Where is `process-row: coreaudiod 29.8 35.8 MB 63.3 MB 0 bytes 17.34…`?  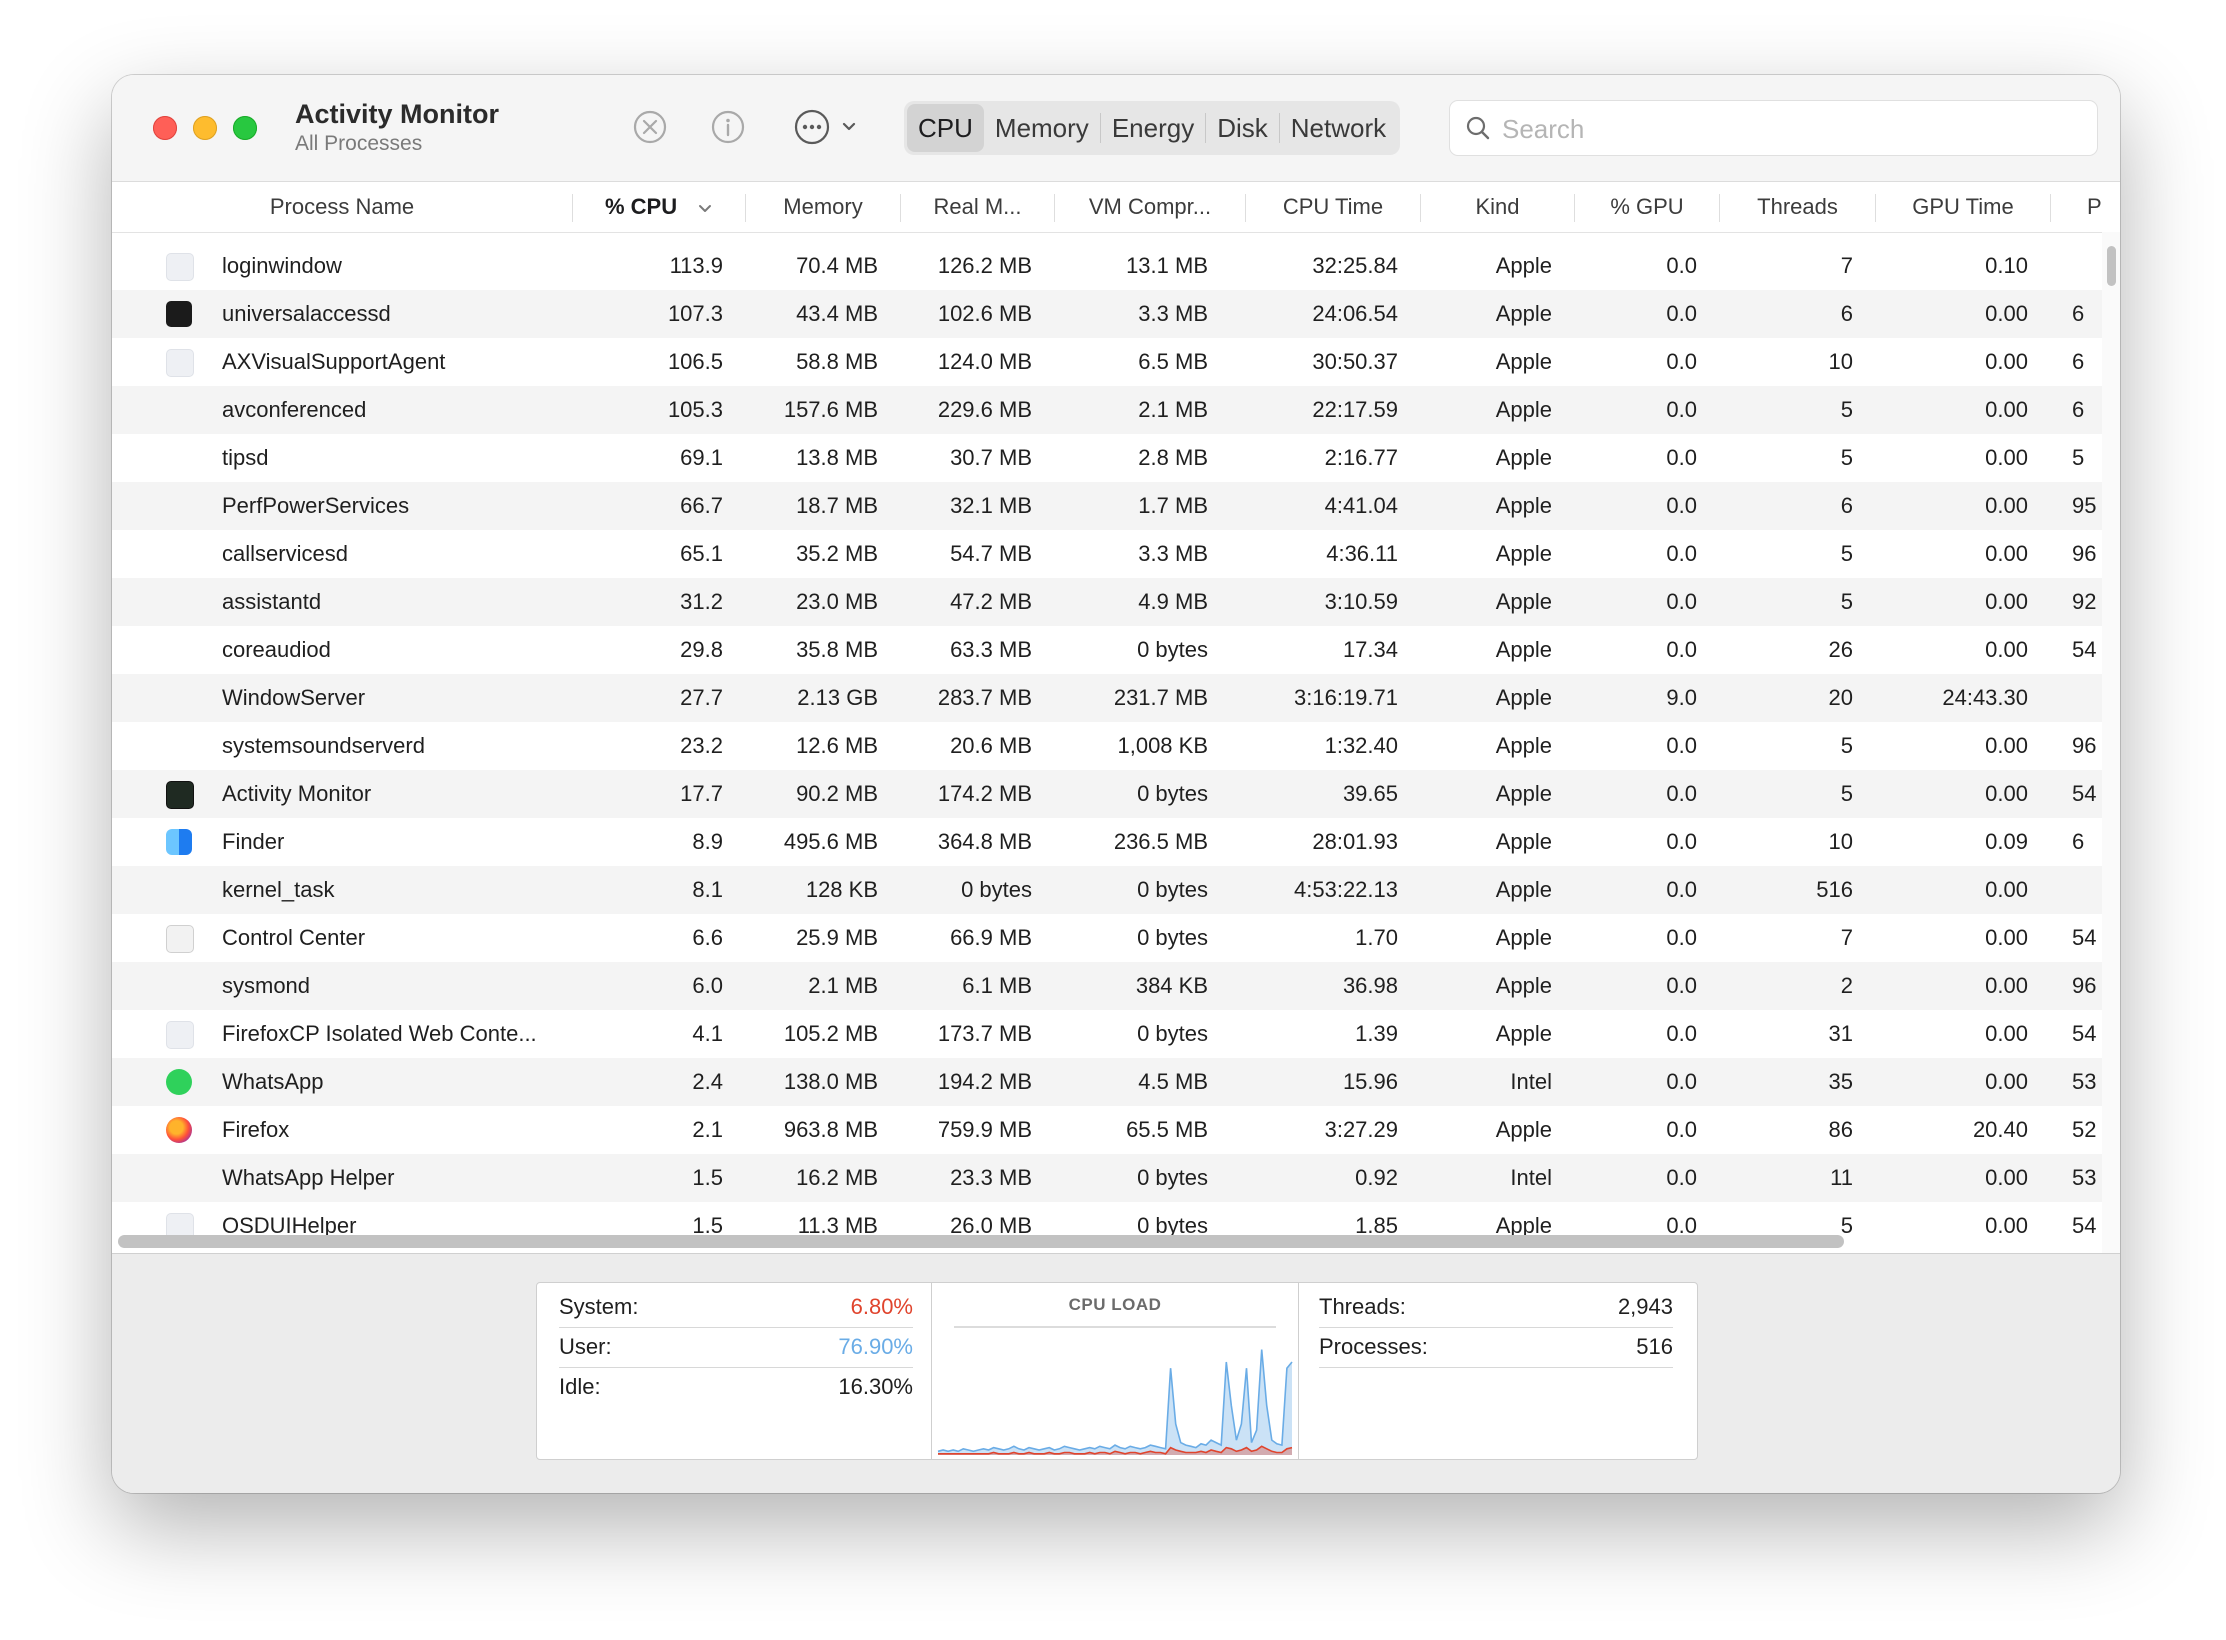 process-row: coreaudiod 29.8 35.8 MB 63.3 MB 0 bytes 17.34… is located at coordinates (1107, 650).